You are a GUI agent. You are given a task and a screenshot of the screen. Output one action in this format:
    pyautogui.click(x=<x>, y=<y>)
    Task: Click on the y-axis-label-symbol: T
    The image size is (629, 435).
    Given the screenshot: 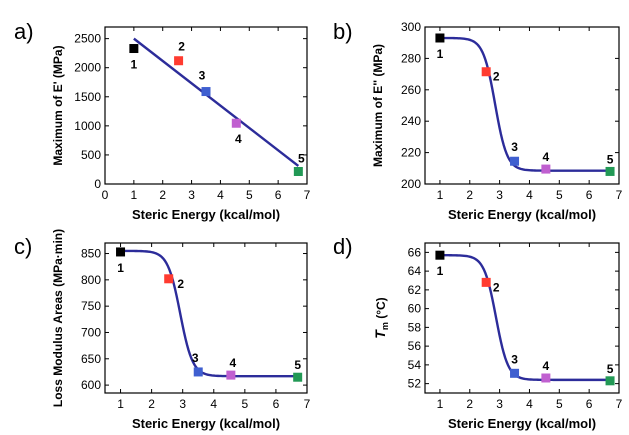 What is the action you would take?
    pyautogui.click(x=380, y=334)
    